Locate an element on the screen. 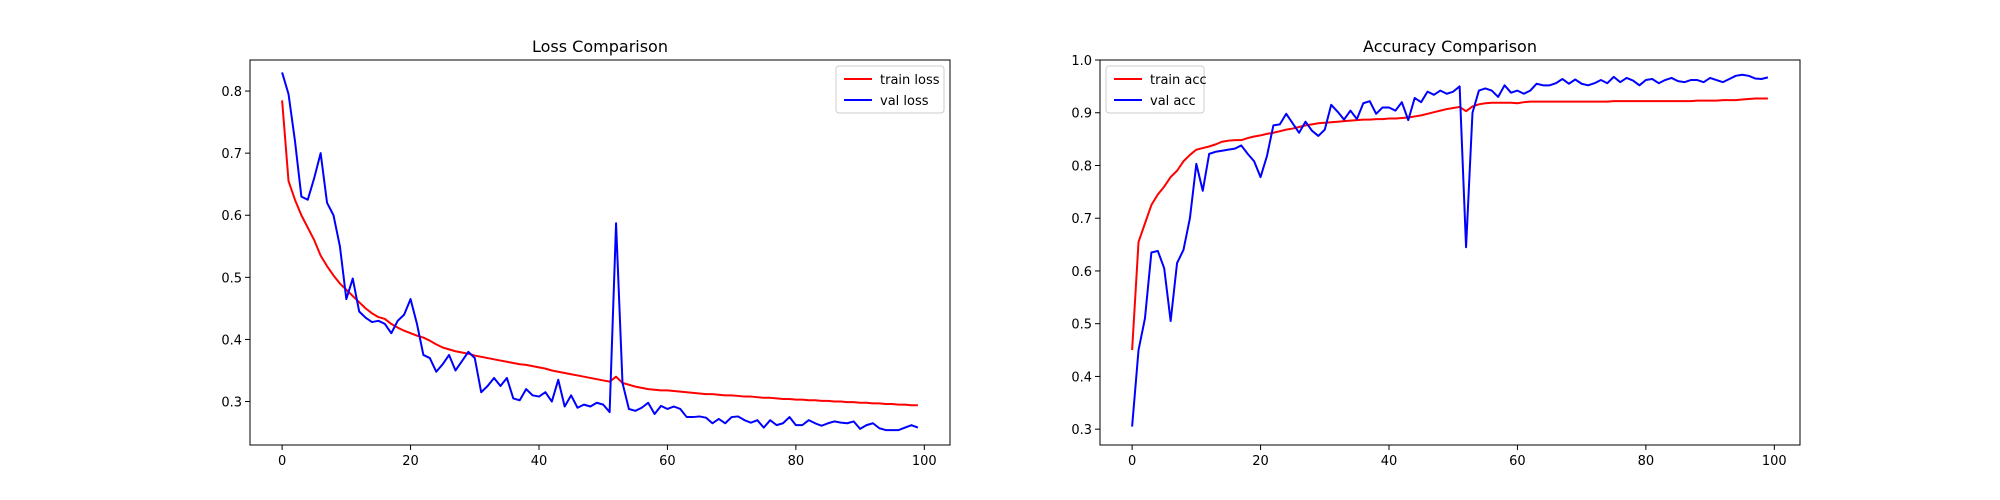 The width and height of the screenshot is (2000, 500). legend-label-train-loss: train loss is located at coordinates (910, 80).